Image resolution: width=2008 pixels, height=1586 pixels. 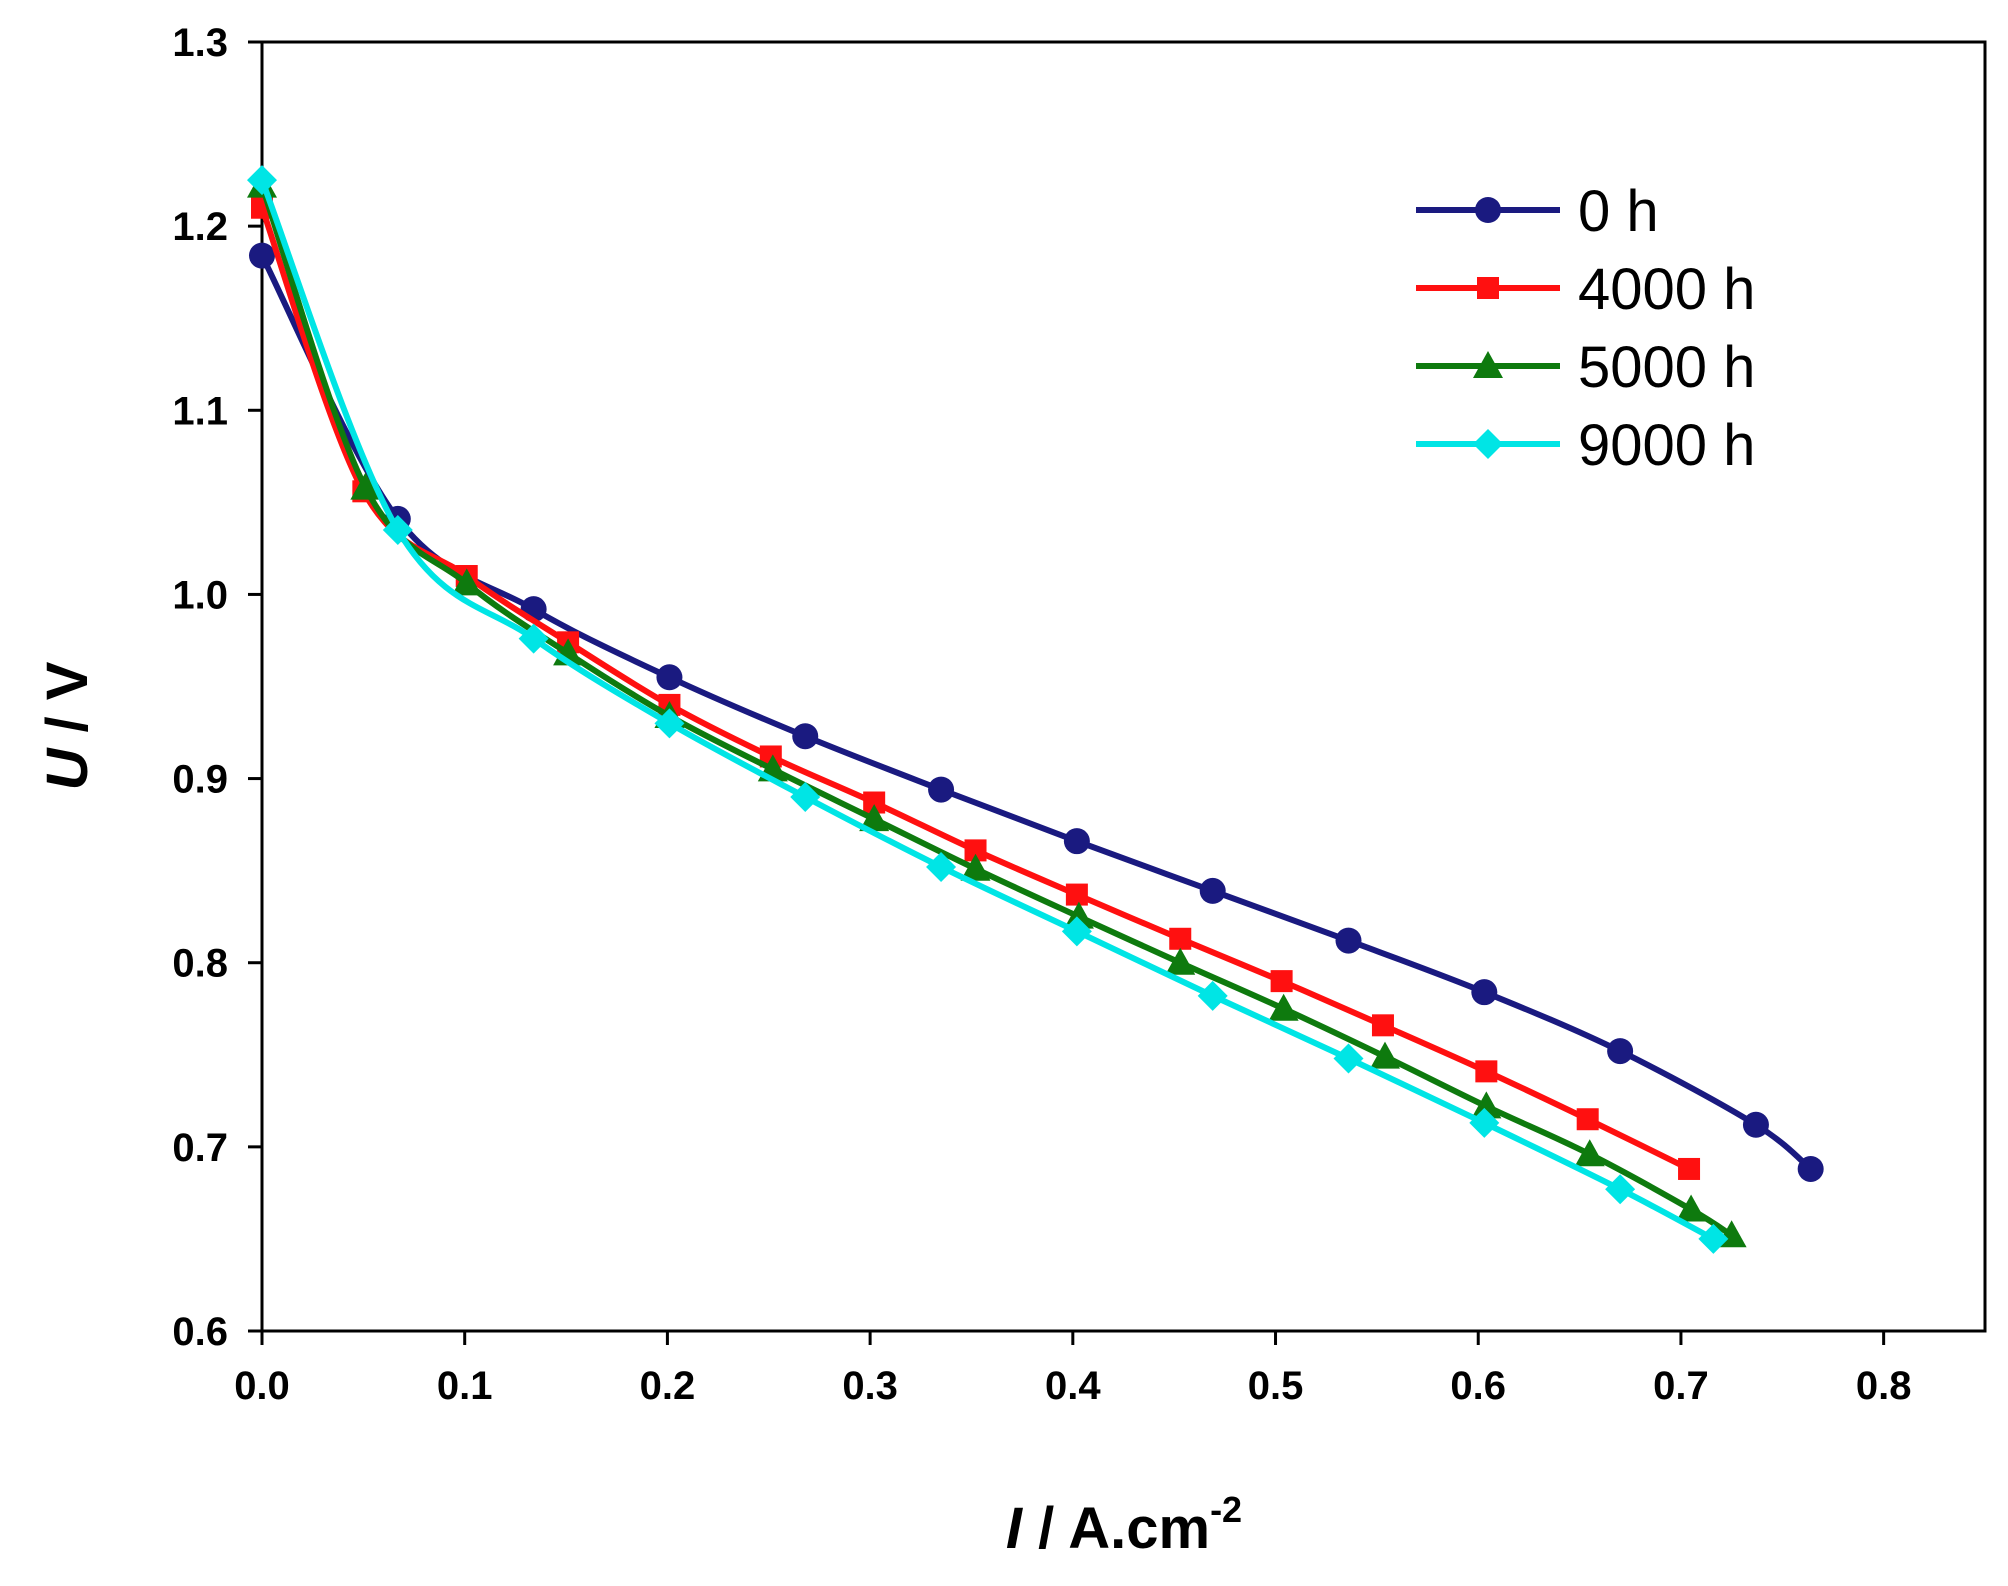 I want to click on y-axis-title: U / V, so click(x=67, y=725).